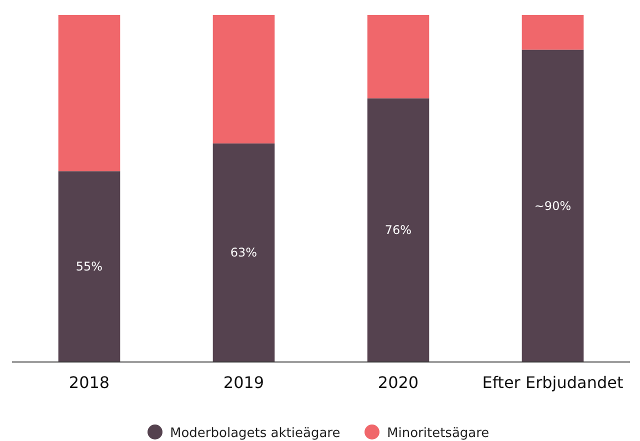 The height and width of the screenshot is (441, 640). I want to click on data-label: ~90%, so click(553, 205).